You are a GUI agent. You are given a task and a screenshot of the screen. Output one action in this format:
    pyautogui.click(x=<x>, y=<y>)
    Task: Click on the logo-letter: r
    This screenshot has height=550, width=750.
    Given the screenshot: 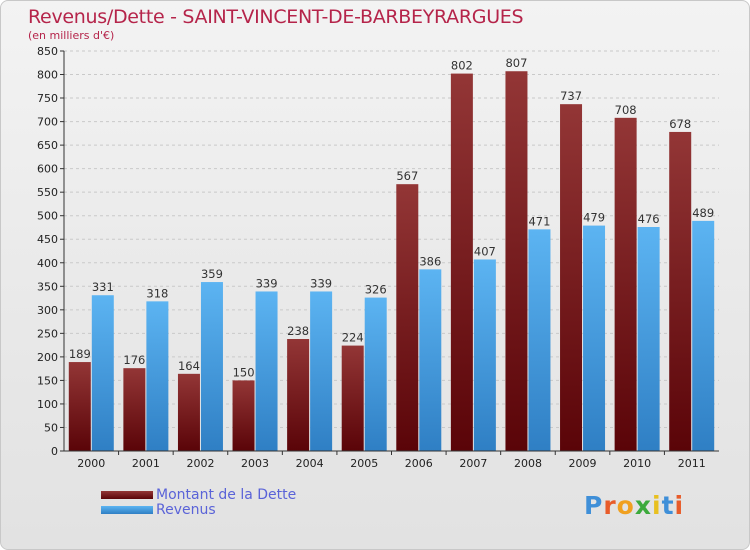 What is the action you would take?
    pyautogui.click(x=610, y=505)
    